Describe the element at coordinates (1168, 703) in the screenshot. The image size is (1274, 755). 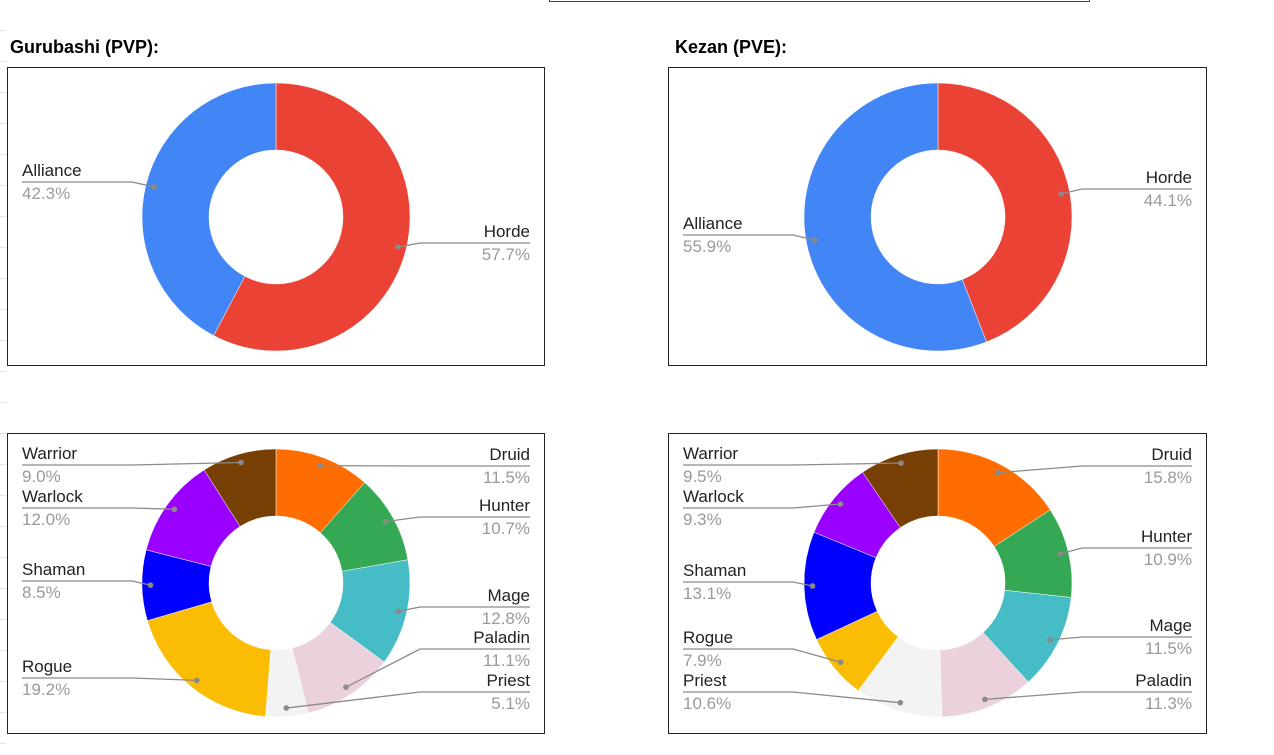
I see `slice-percent-paladin: 11.3%` at that location.